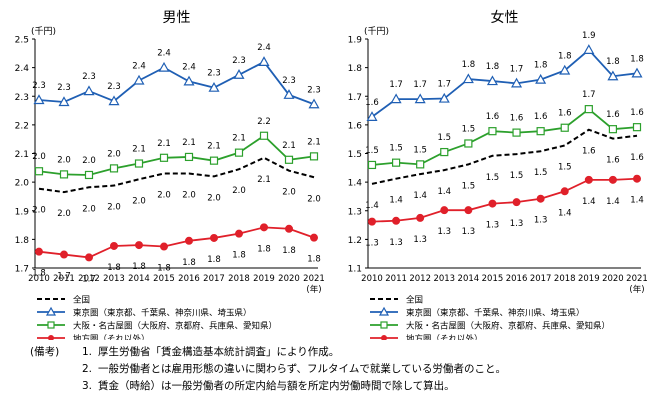  Describe the element at coordinates (444, 279) in the screenshot. I see `x-tick-label: 2013` at that location.